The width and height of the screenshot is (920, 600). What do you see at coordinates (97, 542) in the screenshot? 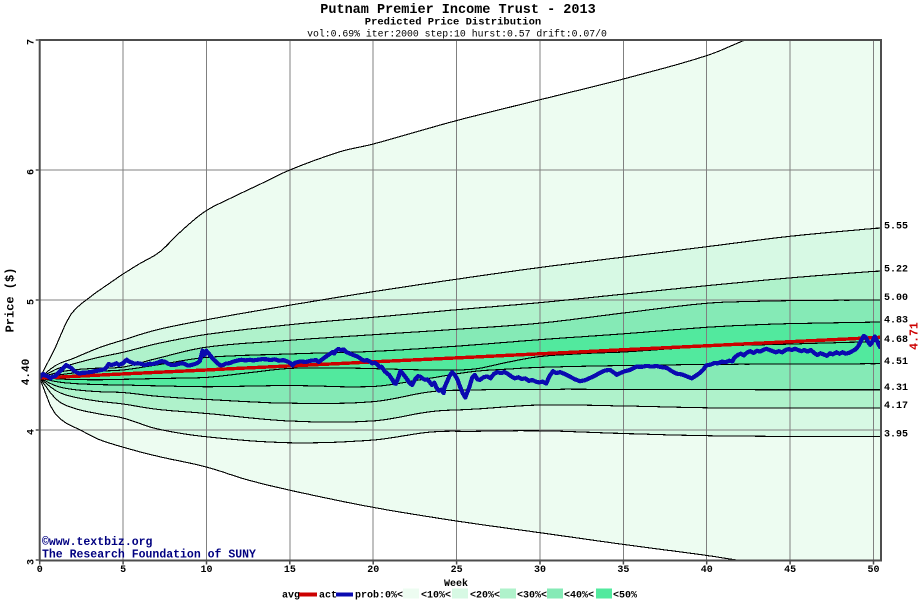
I see `svg-text: ©www.textbiz.org` at bounding box center [97, 542].